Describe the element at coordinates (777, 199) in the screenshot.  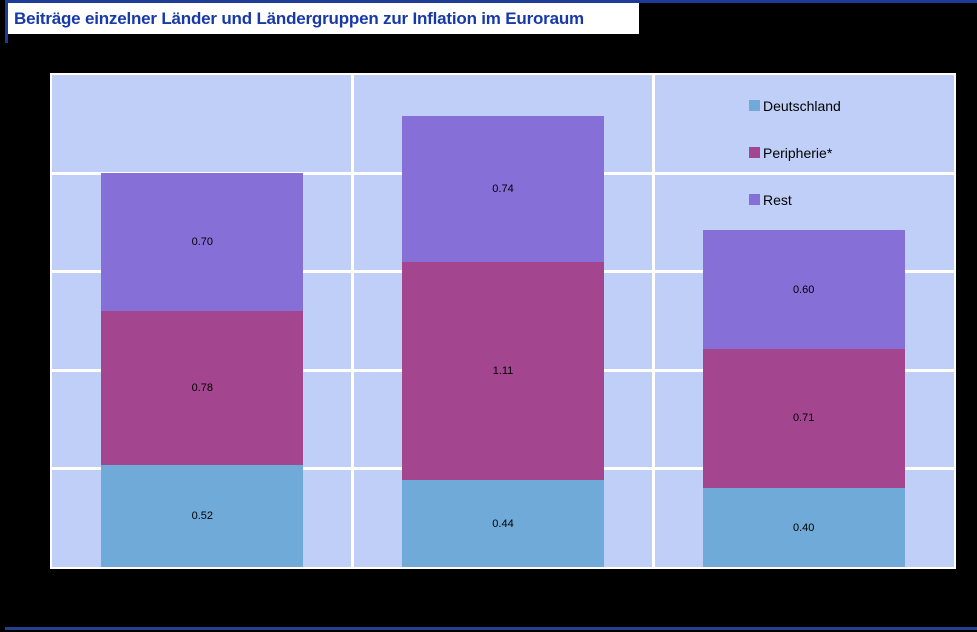
I see `legend-label-rest: Rest` at that location.